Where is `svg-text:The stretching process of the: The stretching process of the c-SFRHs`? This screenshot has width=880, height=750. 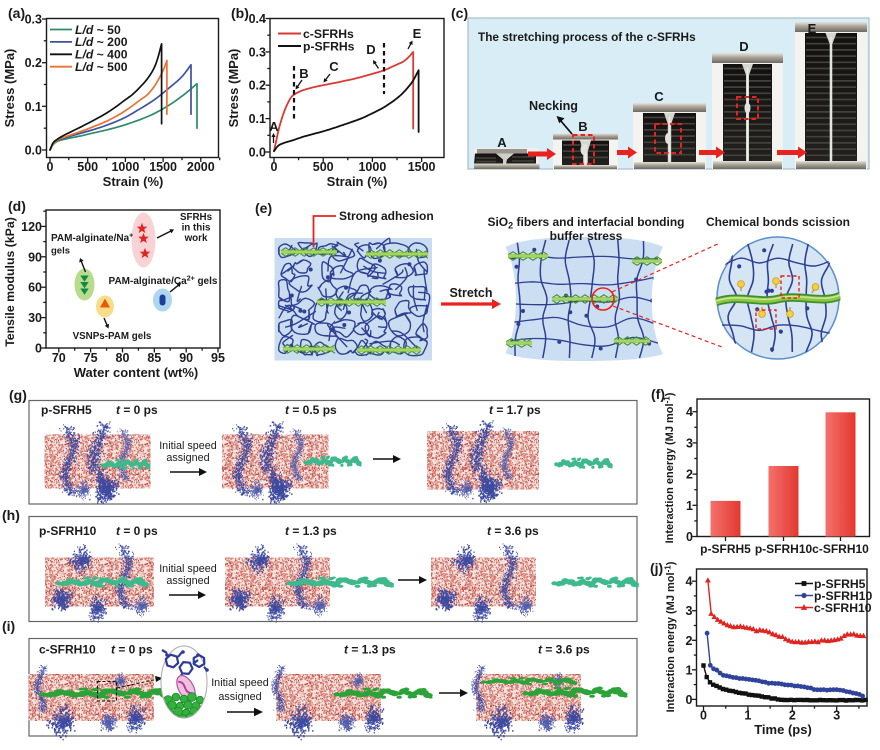 svg-text:The stretching process of the: The stretching process of the c-SFRHs is located at coordinates (587, 37).